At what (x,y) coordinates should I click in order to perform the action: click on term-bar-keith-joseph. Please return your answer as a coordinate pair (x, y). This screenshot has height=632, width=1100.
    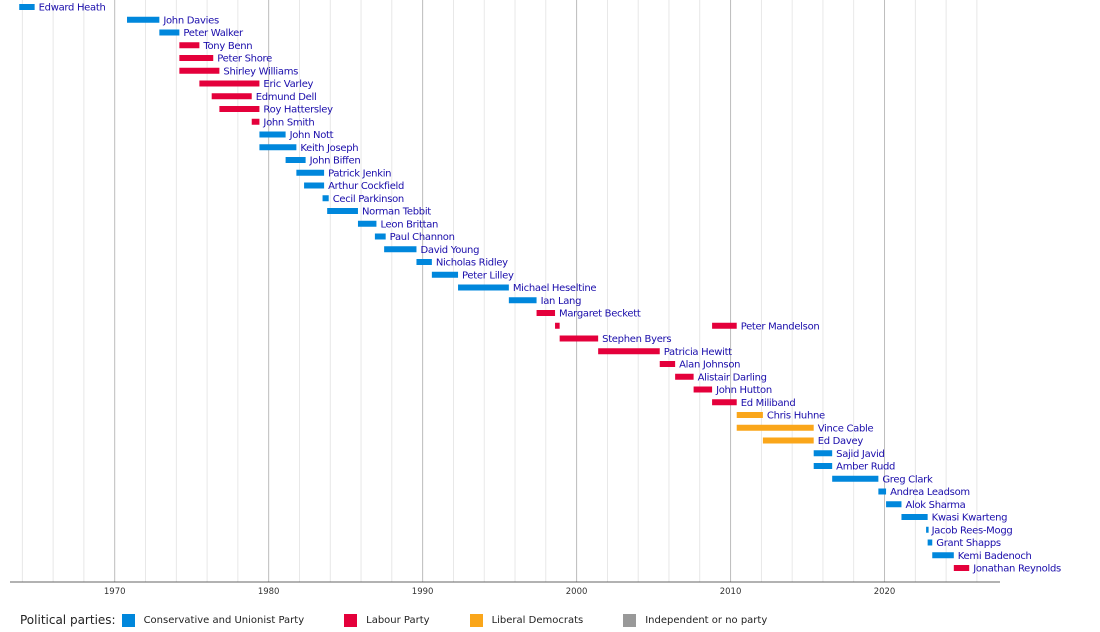
    Looking at the image, I should click on (278, 147).